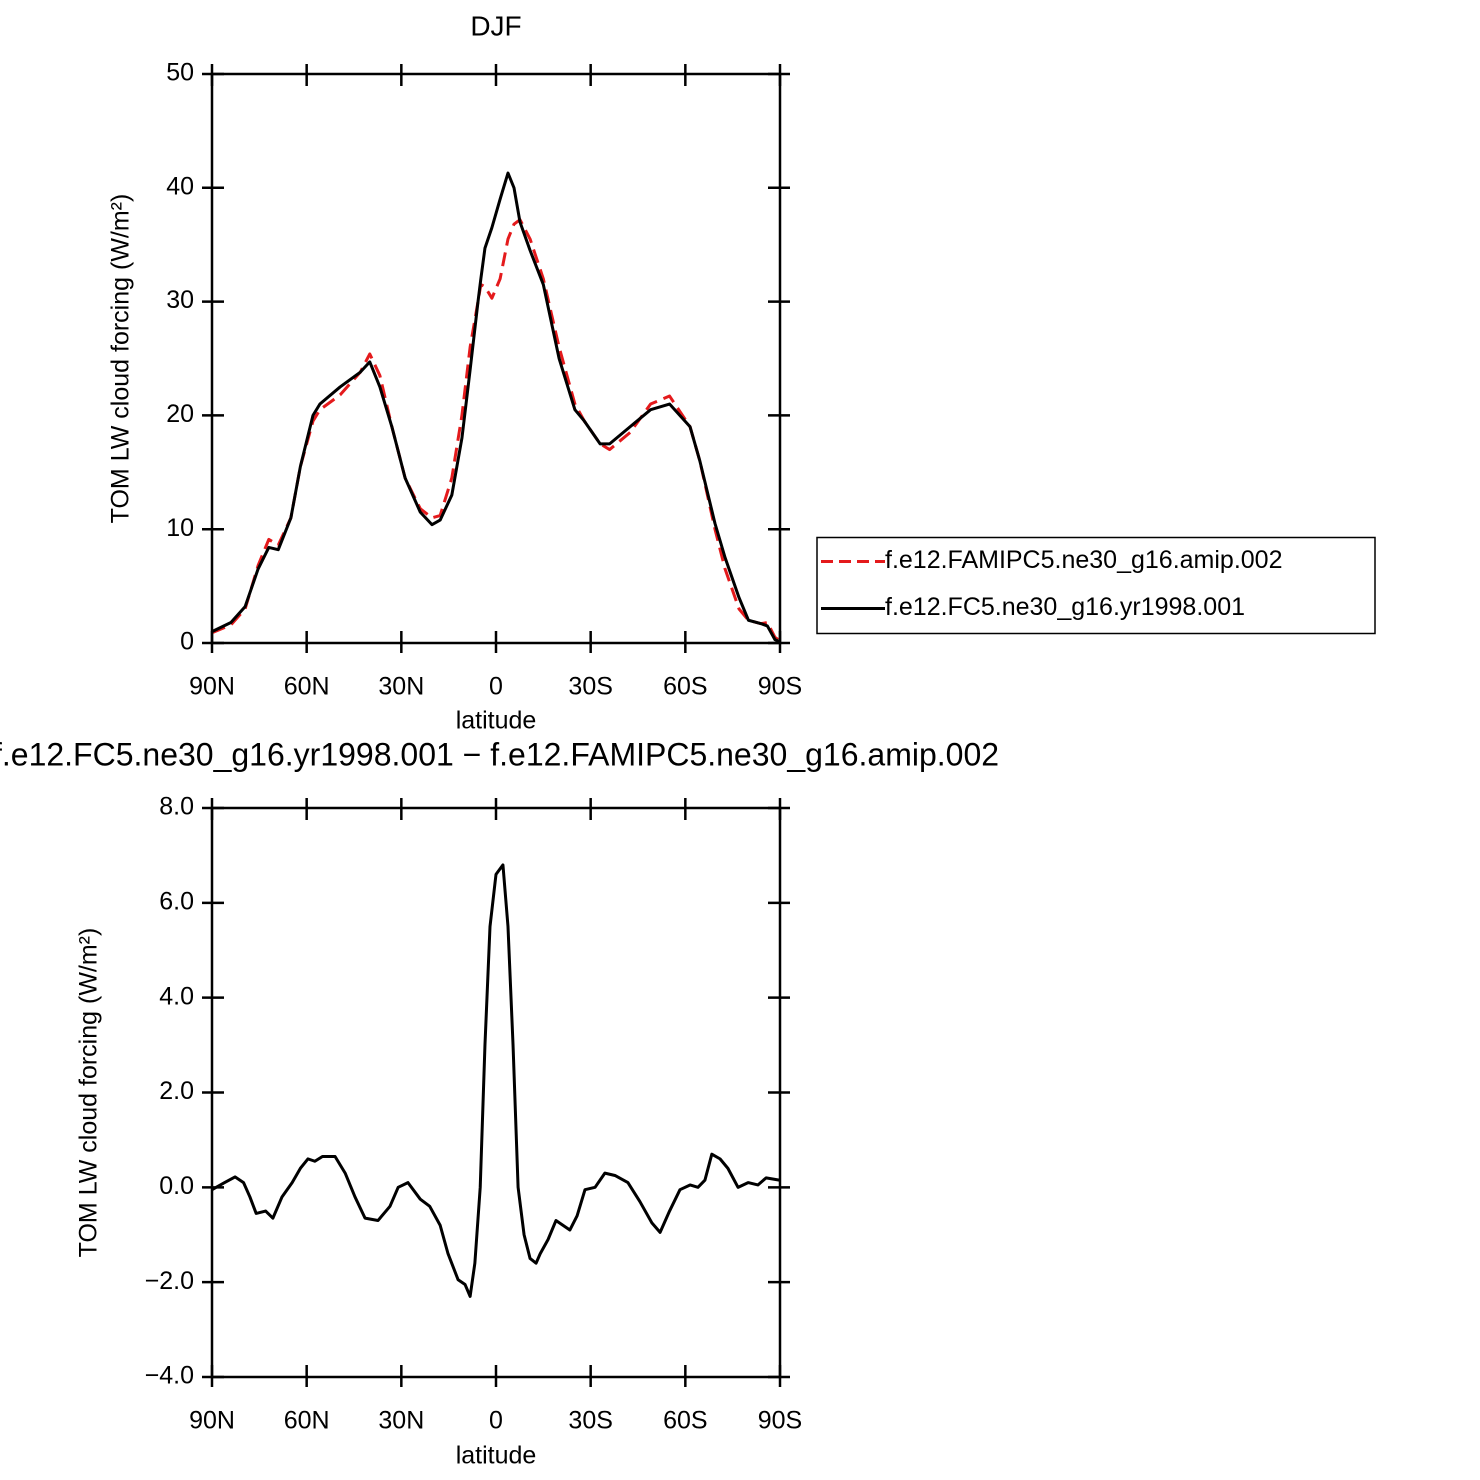 Image resolution: width=1480 pixels, height=1480 pixels. What do you see at coordinates (180, 300) in the screenshot?
I see `y-tick-label: 30` at bounding box center [180, 300].